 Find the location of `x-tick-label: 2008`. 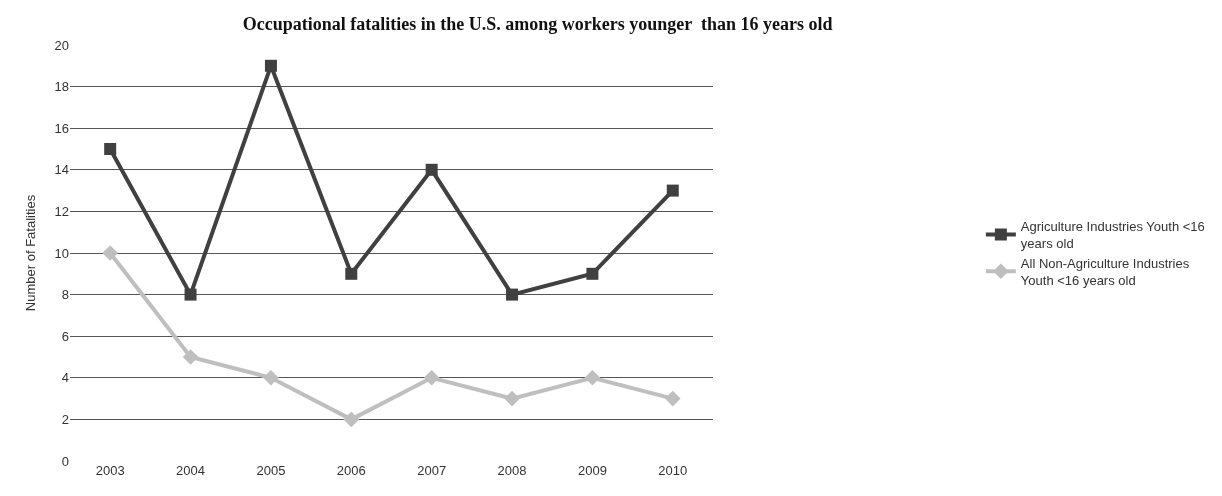

x-tick-label: 2008 is located at coordinates (512, 470).